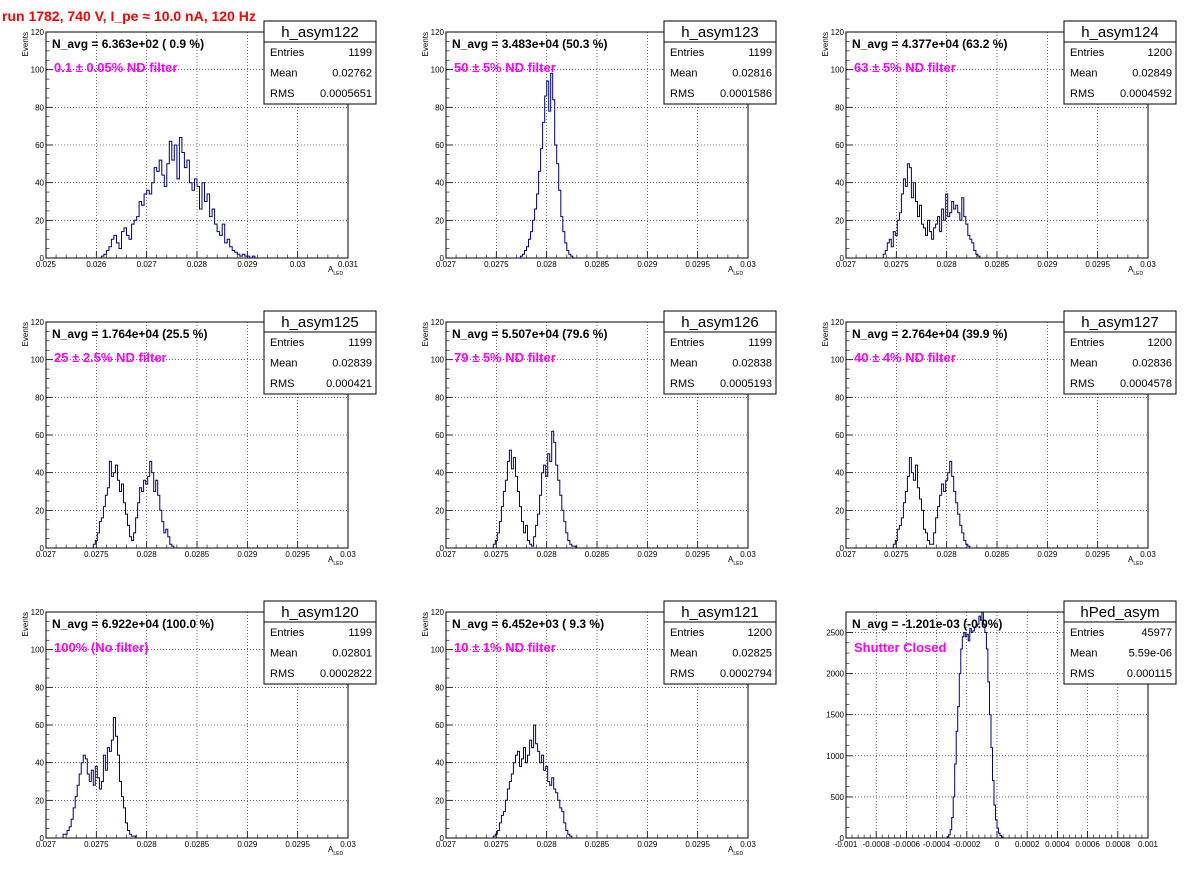  I want to click on filter-annotation: 79 ± 5% ND filter, so click(505, 357).